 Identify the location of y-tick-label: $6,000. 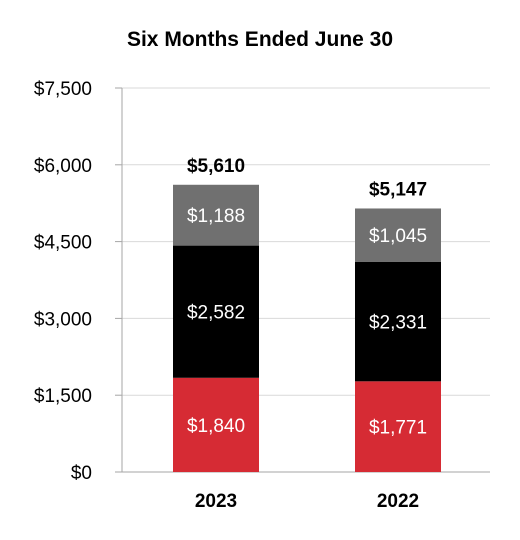
(63, 166).